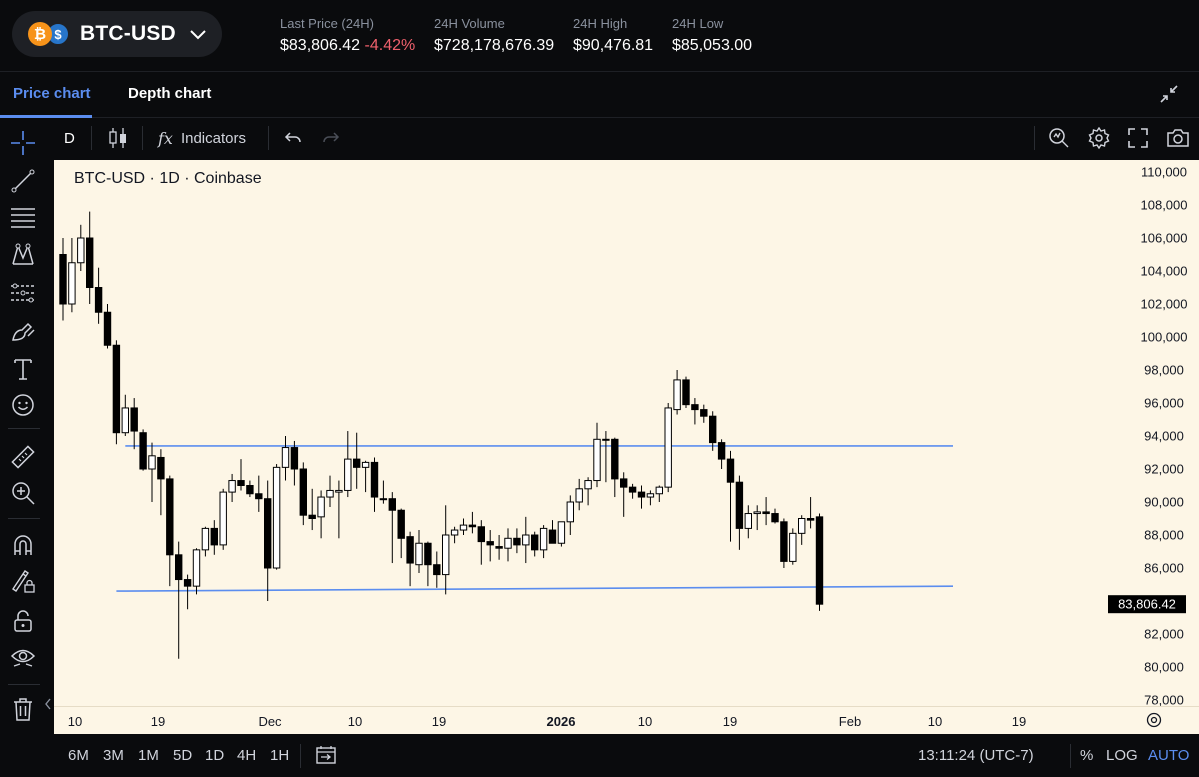 The width and height of the screenshot is (1199, 777). What do you see at coordinates (976, 755) in the screenshot?
I see `clock: 13:11:24 (UTC-7)` at bounding box center [976, 755].